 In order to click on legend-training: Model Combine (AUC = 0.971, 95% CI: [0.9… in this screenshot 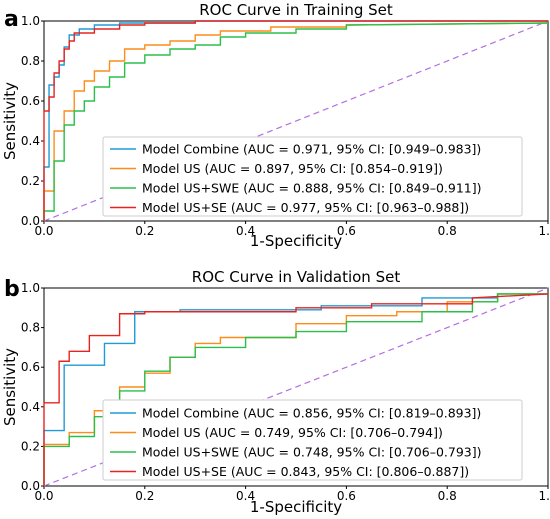, I will do `click(296, 178)`.